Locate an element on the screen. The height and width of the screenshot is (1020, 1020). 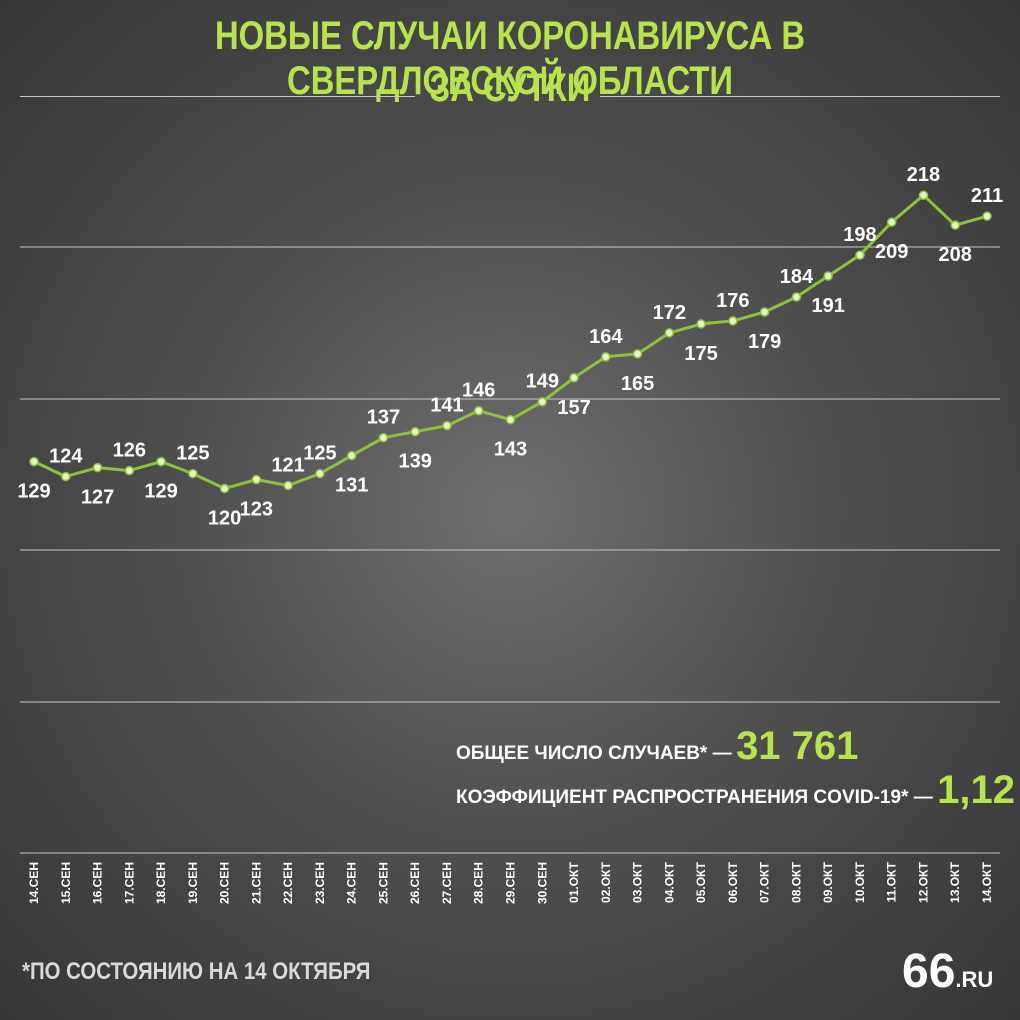
x-tick-label-17: 30.СЕН is located at coordinates (542, 883).